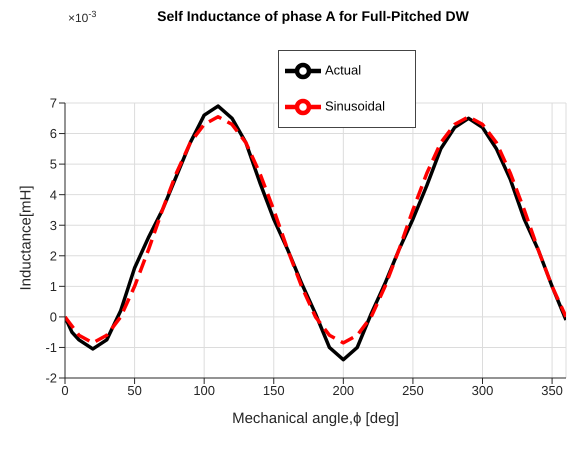 The width and height of the screenshot is (568, 459). What do you see at coordinates (134, 390) in the screenshot?
I see `x-tick-label: 50` at bounding box center [134, 390].